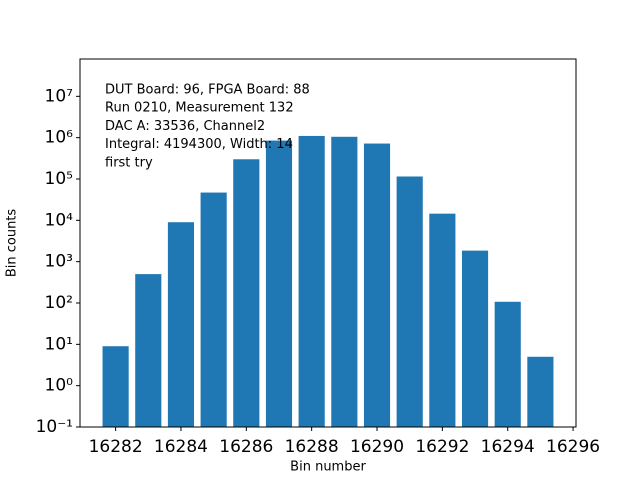  What do you see at coordinates (12, 243) in the screenshot?
I see `y-axis-label: Bin counts` at bounding box center [12, 243].